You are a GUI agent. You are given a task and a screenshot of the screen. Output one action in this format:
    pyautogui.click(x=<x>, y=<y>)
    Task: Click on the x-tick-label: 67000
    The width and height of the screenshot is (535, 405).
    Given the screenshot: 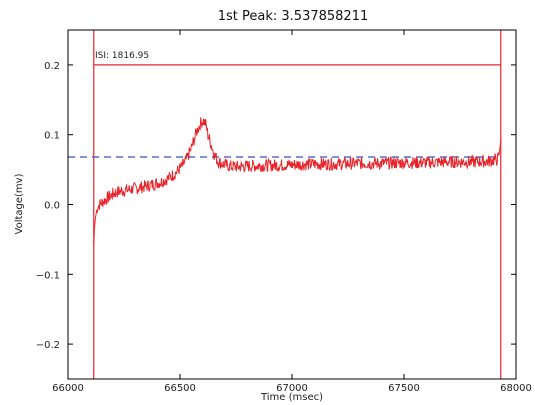 What is the action you would take?
    pyautogui.click(x=292, y=388)
    